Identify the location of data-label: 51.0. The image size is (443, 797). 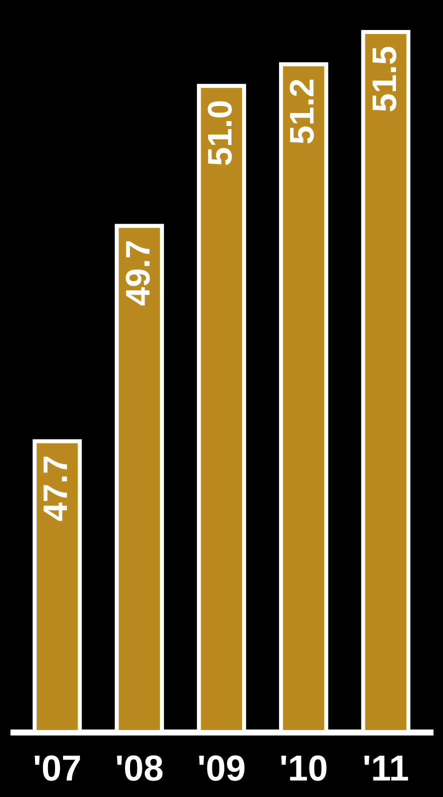
(221, 133).